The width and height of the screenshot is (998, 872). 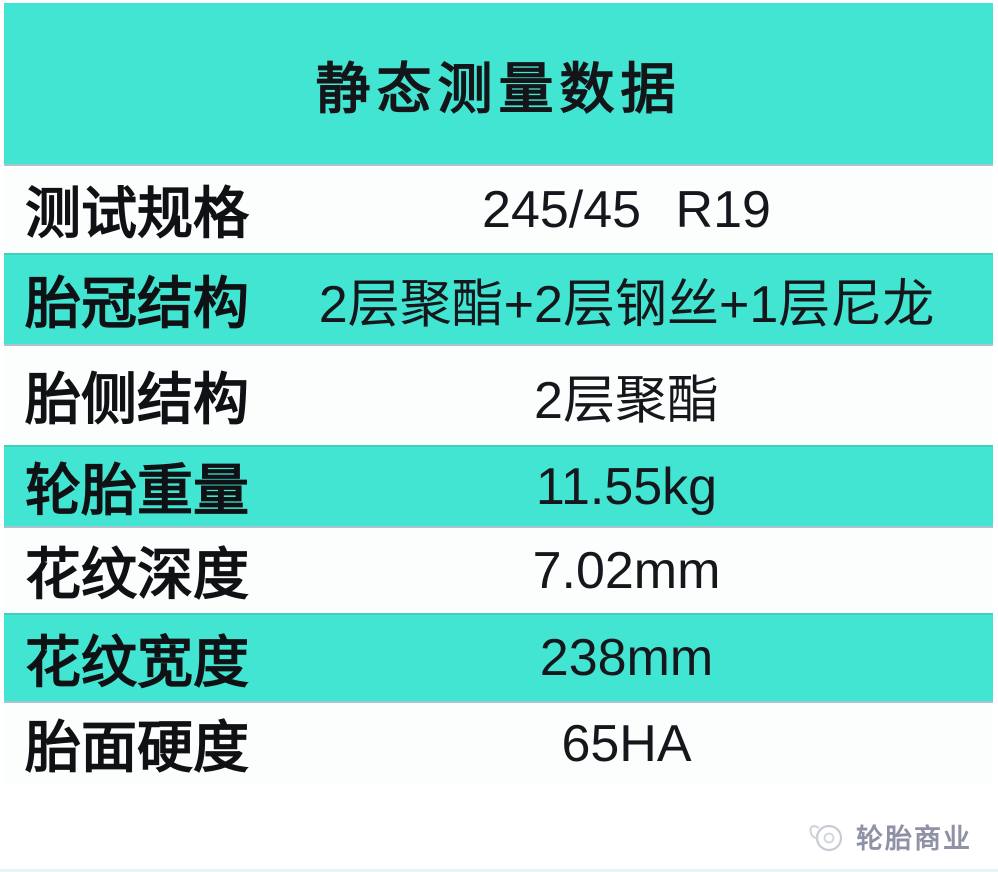 I want to click on row-label: 胎冠结构, so click(x=137, y=303).